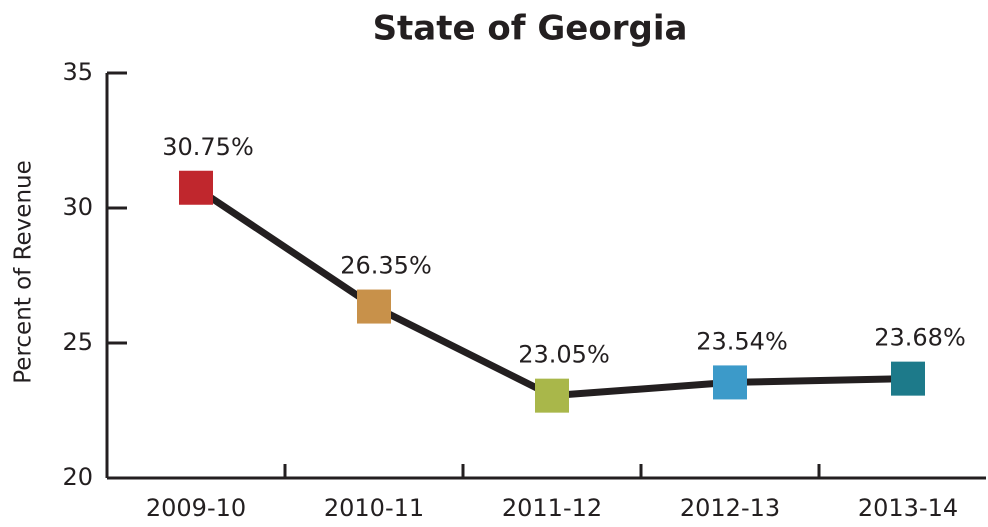  Describe the element at coordinates (530, 29) in the screenshot. I see `chart-title: State of Georgia` at that location.